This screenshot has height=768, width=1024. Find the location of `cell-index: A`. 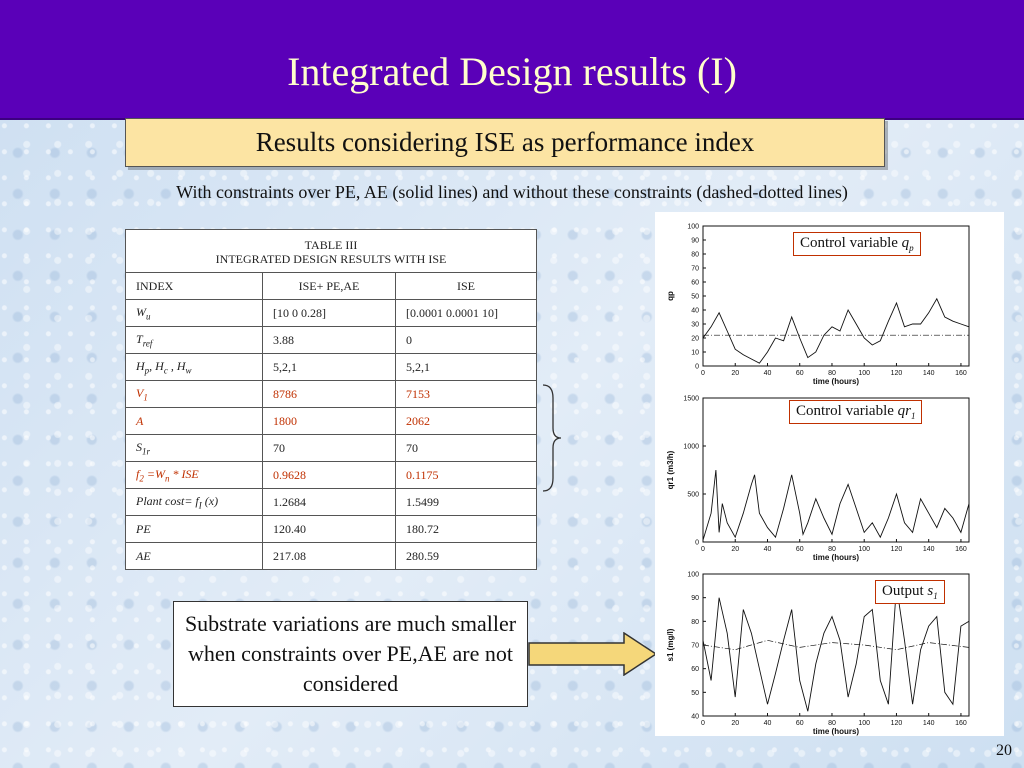

cell-index: A is located at coordinates (194, 421).